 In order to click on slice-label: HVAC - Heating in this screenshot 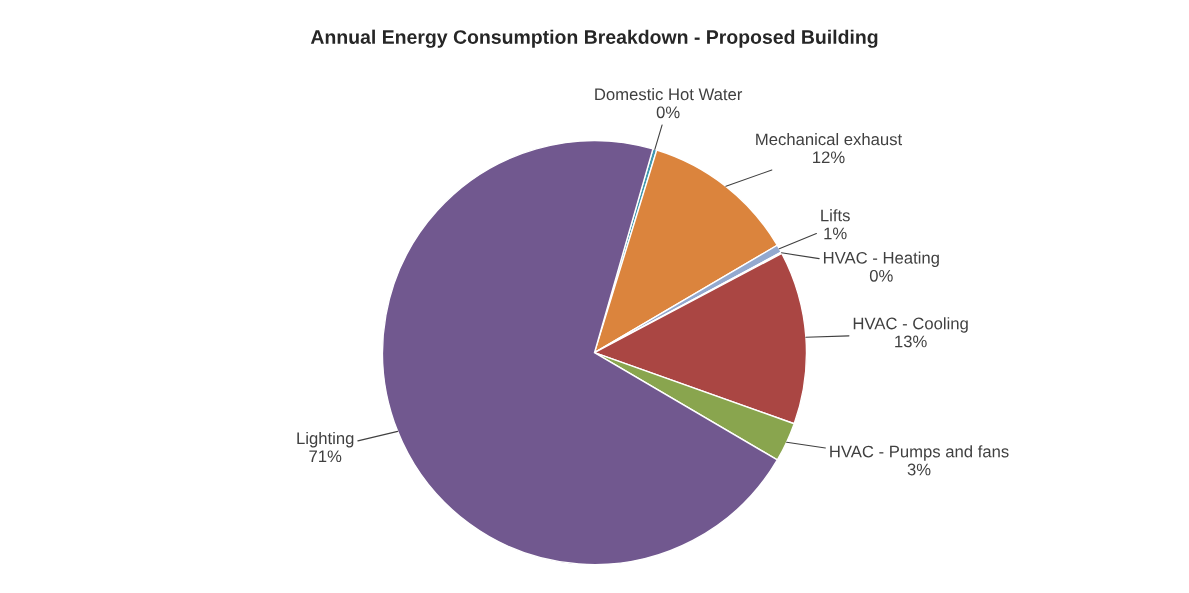, I will do `click(881, 259)`.